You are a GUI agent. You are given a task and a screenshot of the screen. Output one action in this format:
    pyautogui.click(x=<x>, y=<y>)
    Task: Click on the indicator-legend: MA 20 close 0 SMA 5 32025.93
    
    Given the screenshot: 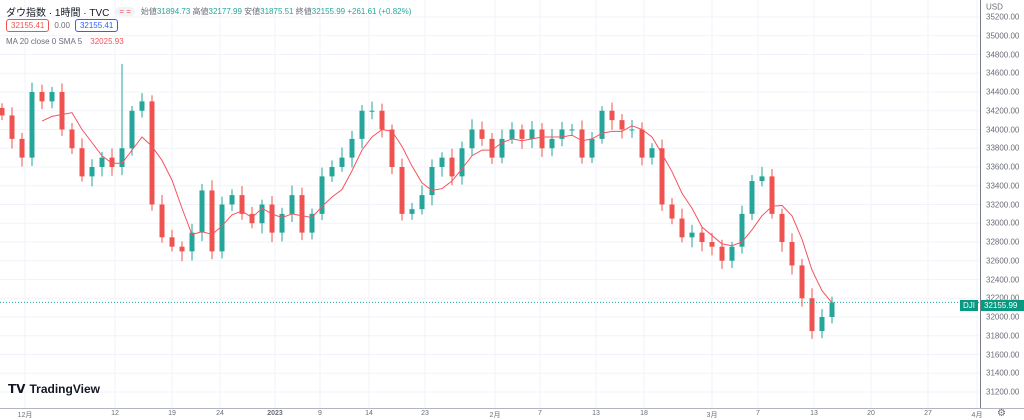 What is the action you would take?
    pyautogui.click(x=65, y=41)
    